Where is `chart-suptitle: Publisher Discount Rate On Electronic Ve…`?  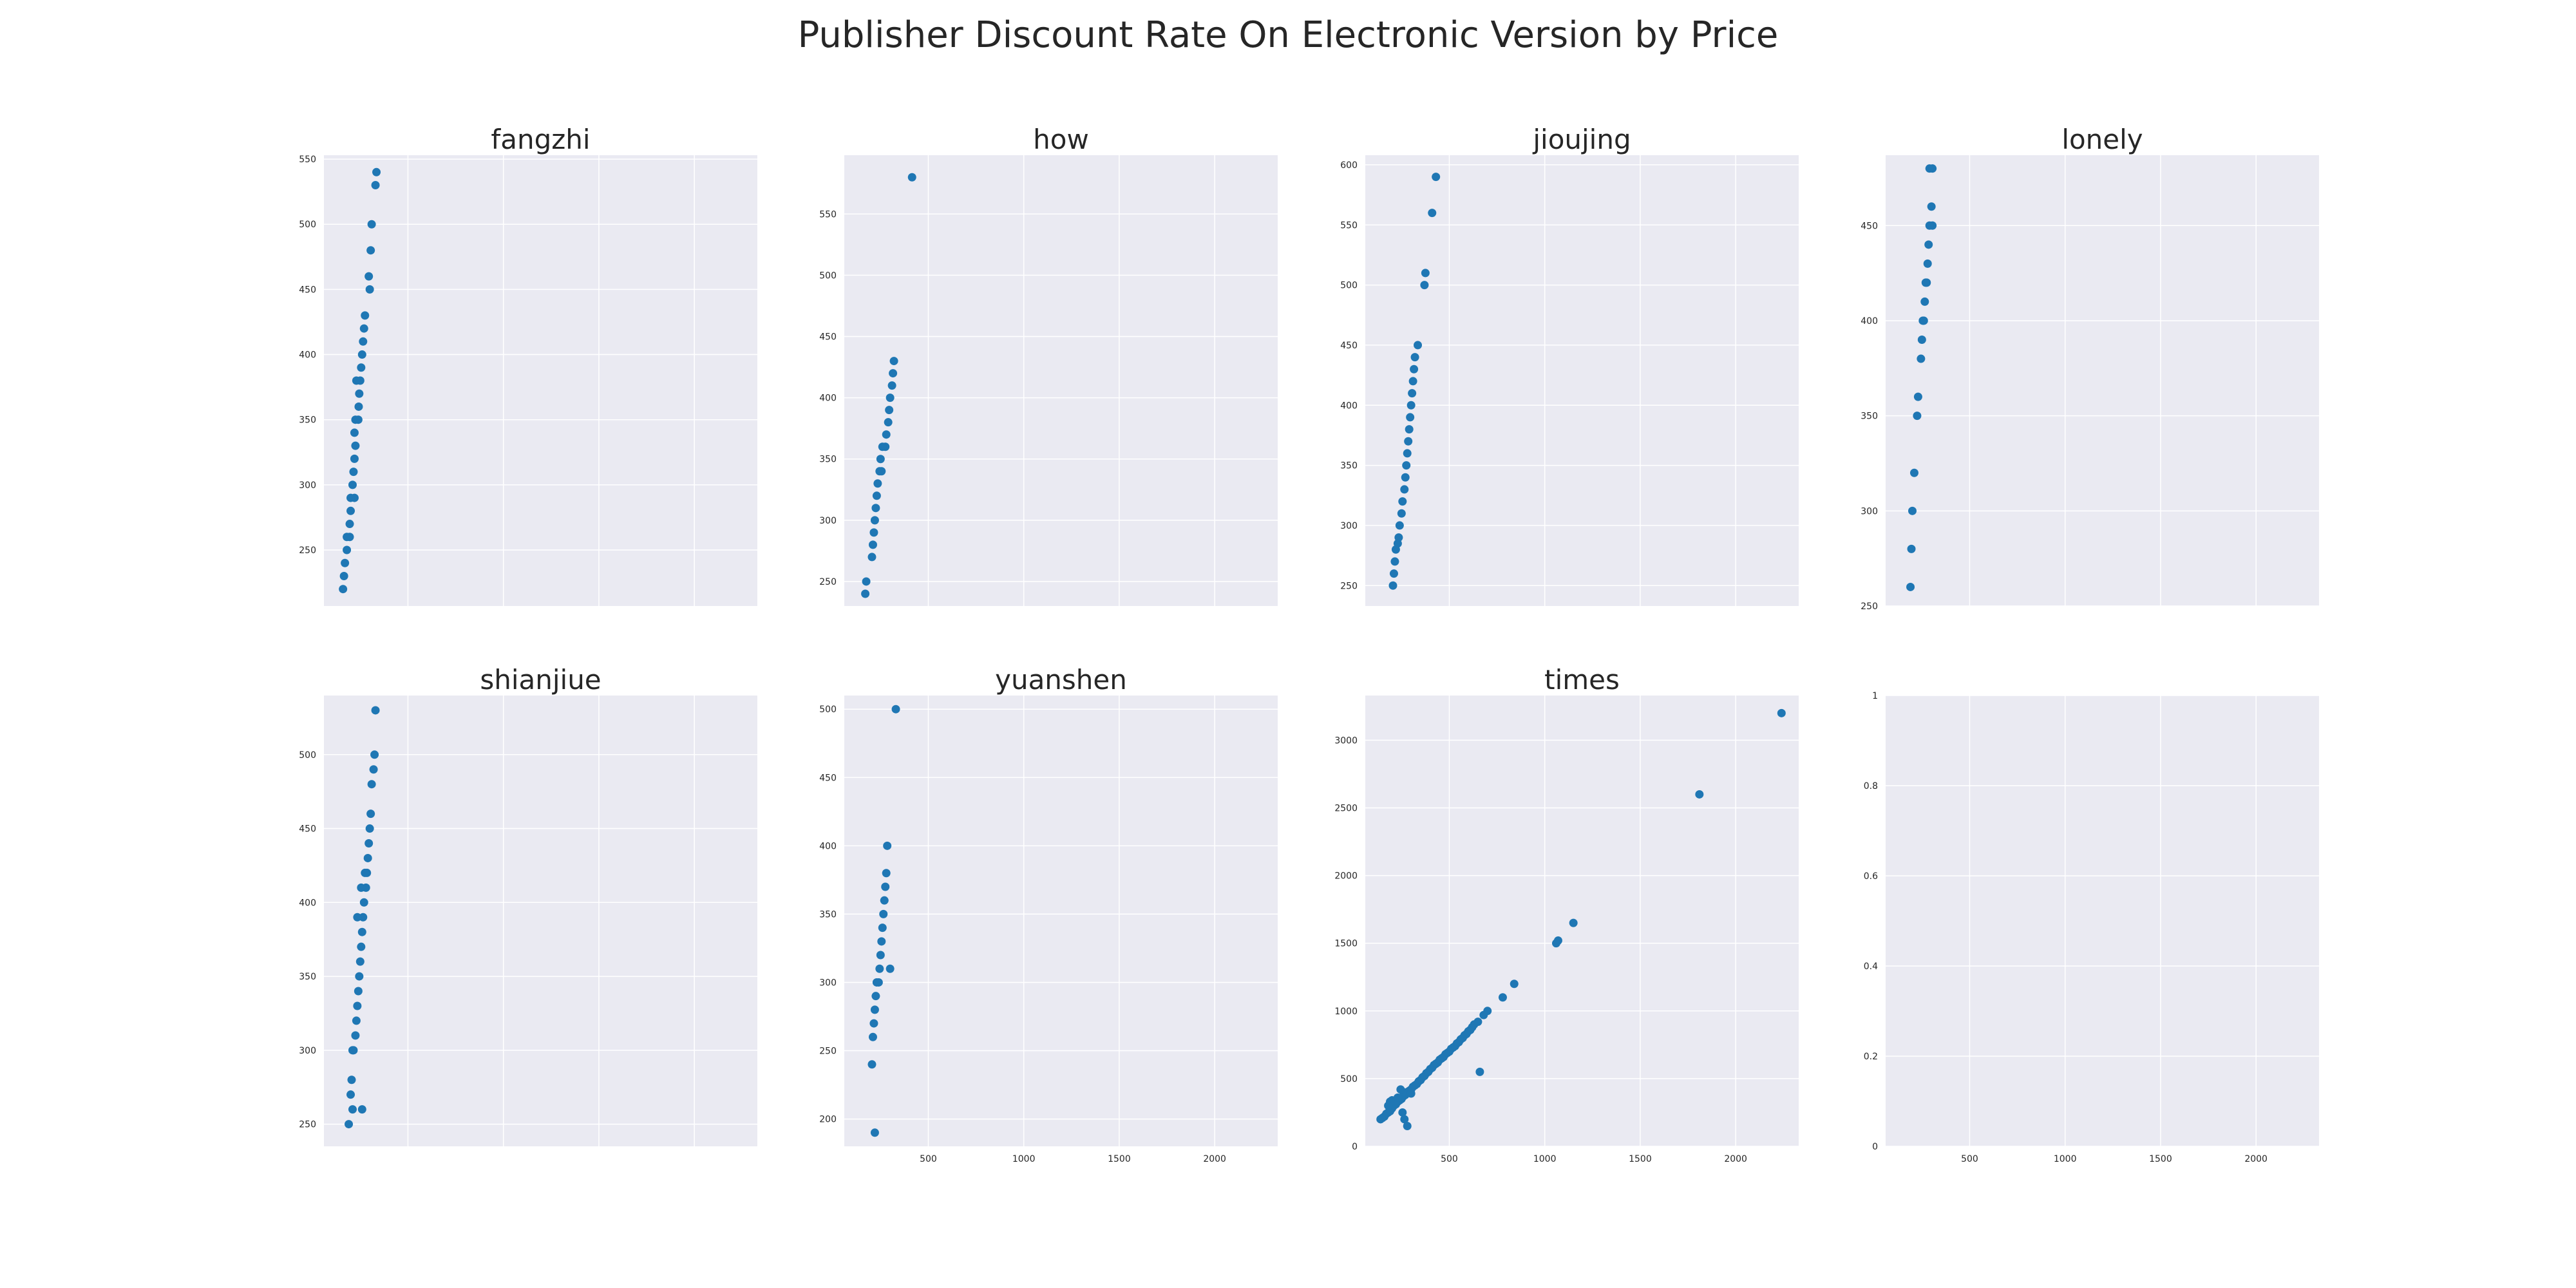
chart-suptitle: Publisher Discount Rate On Electronic Ve… is located at coordinates (1288, 35).